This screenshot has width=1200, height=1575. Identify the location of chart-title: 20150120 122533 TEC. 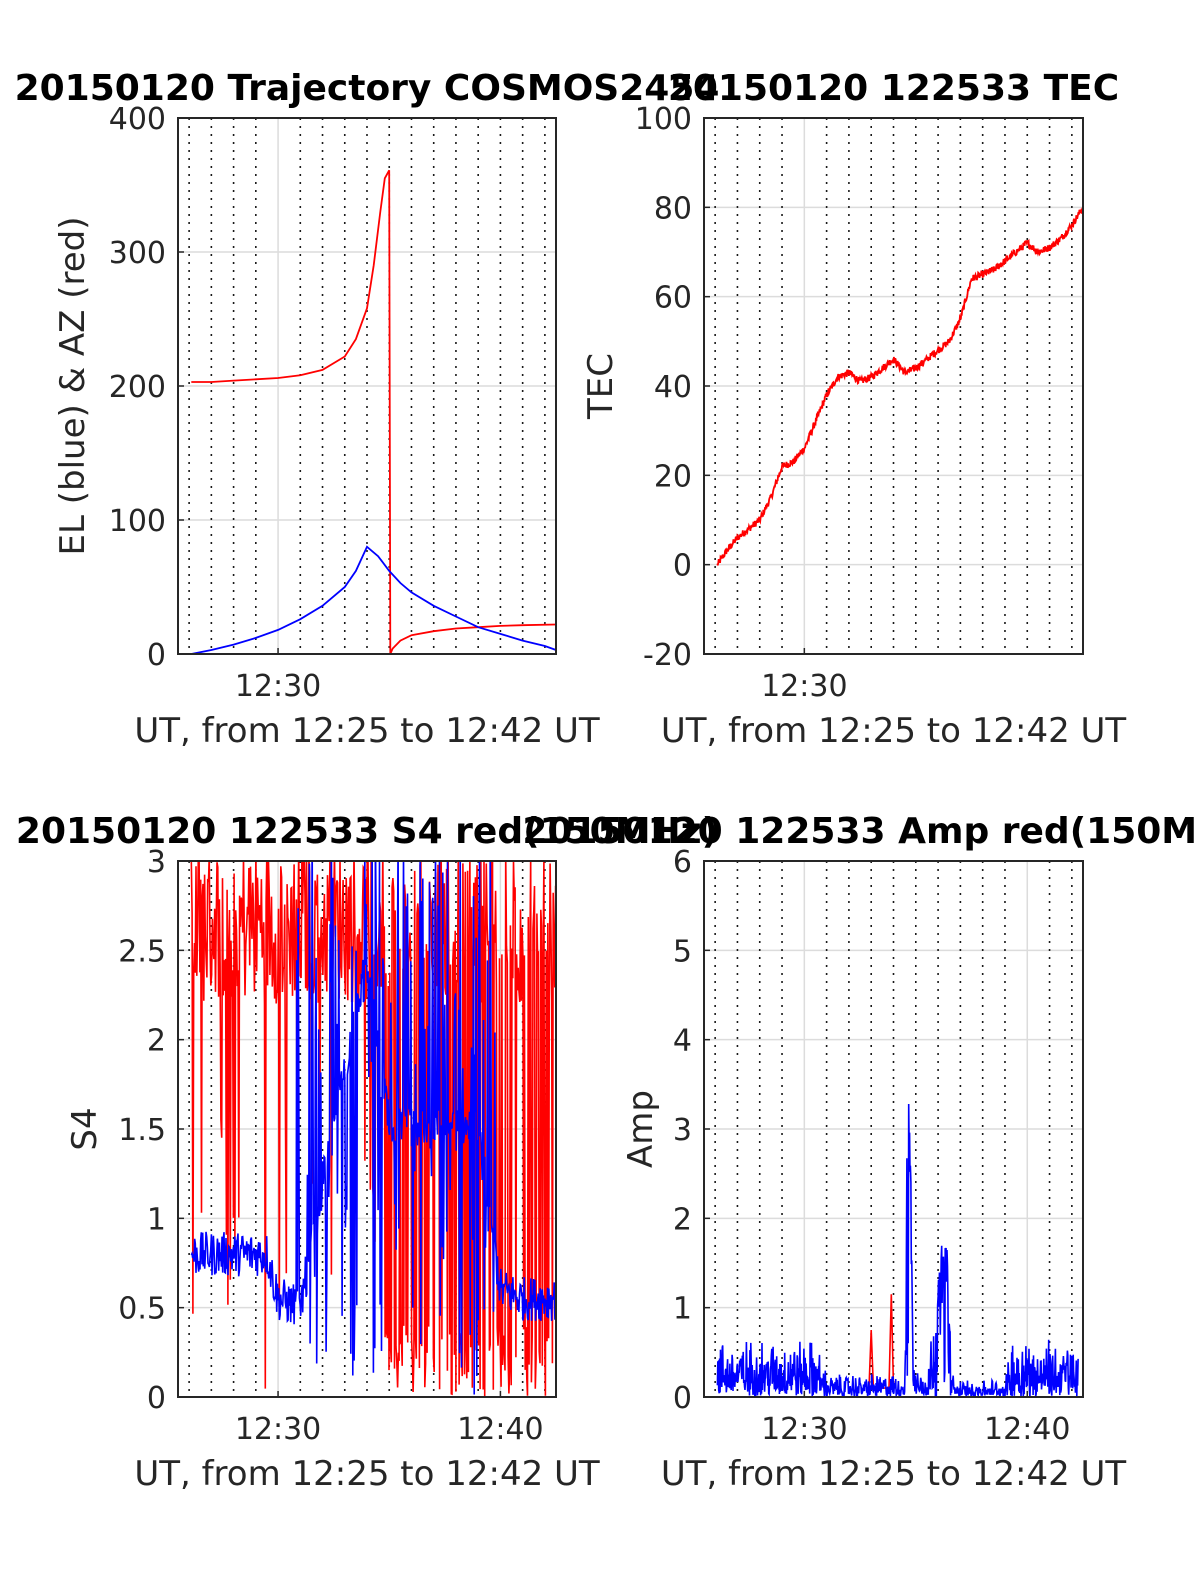
(893, 88).